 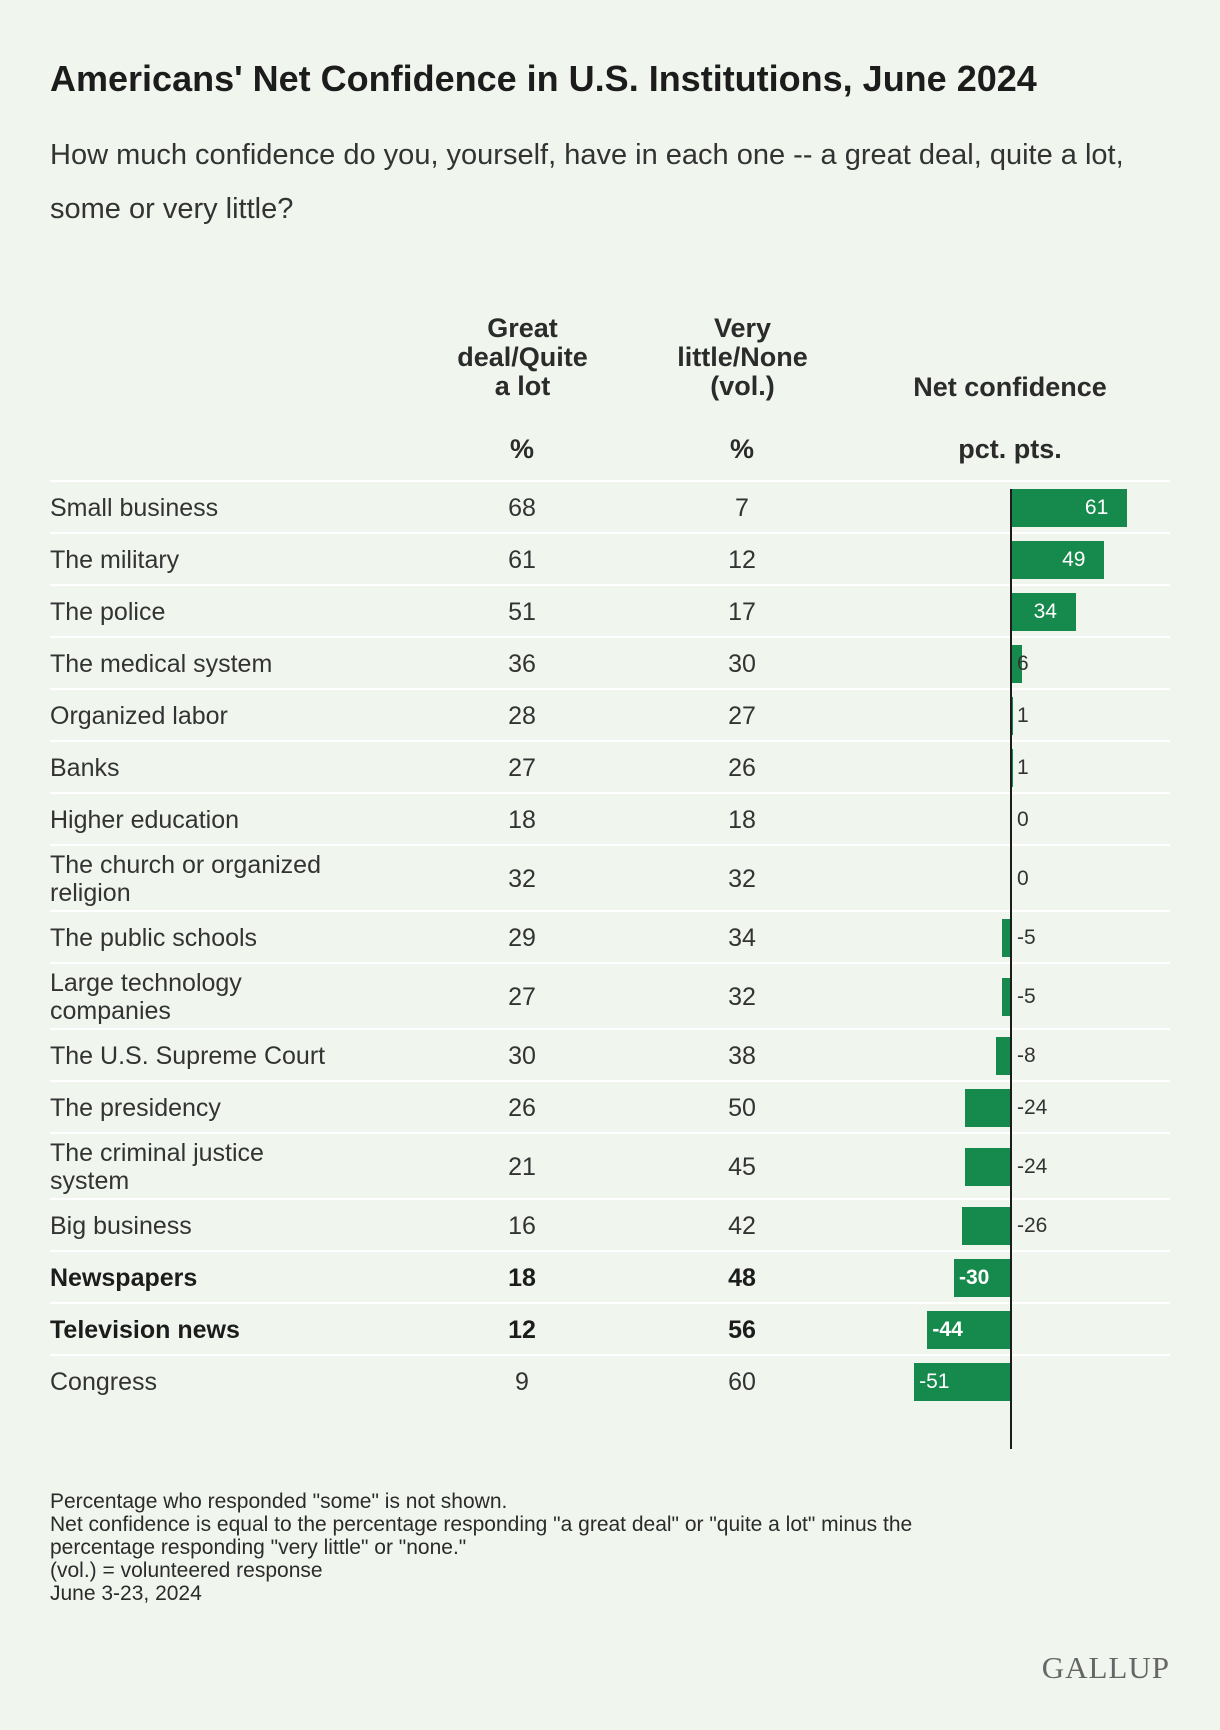 I want to click on row-label: The police, so click(x=220, y=612).